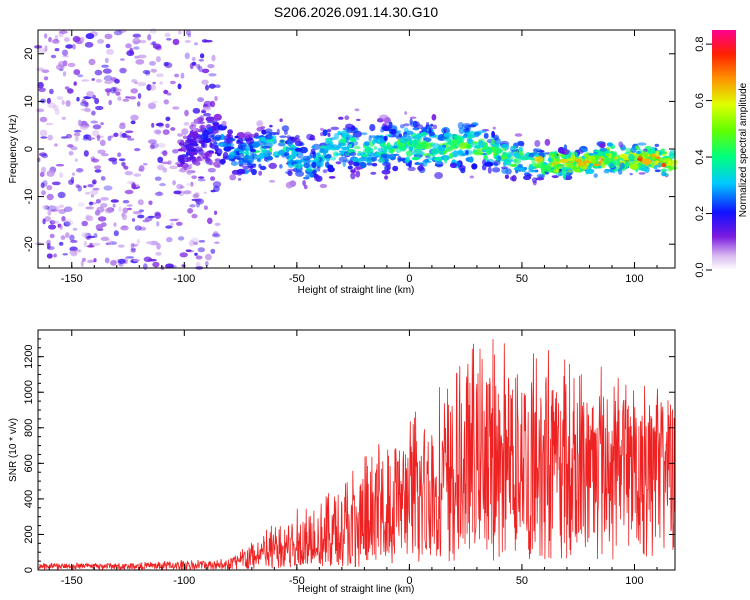  I want to click on spectrogram-xtick-label: 50, so click(522, 279).